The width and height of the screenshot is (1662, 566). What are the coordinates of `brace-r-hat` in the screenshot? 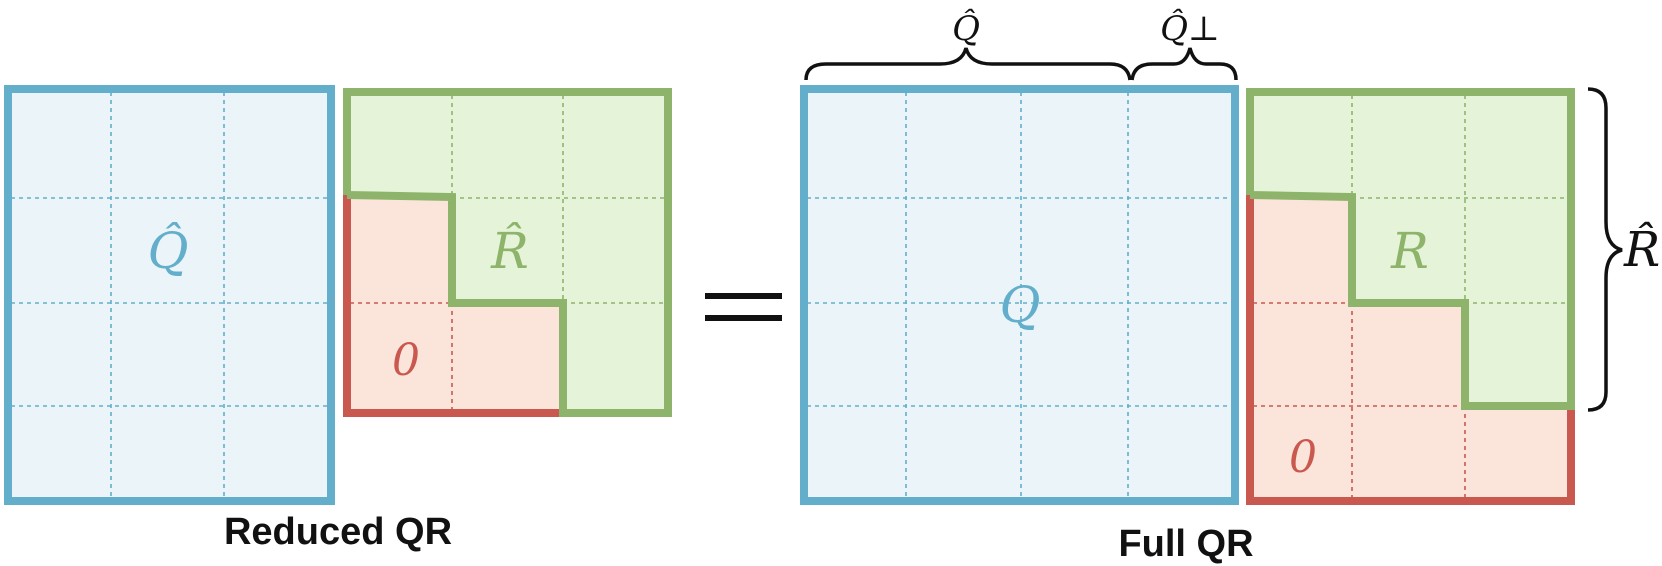 It's located at (1605, 249).